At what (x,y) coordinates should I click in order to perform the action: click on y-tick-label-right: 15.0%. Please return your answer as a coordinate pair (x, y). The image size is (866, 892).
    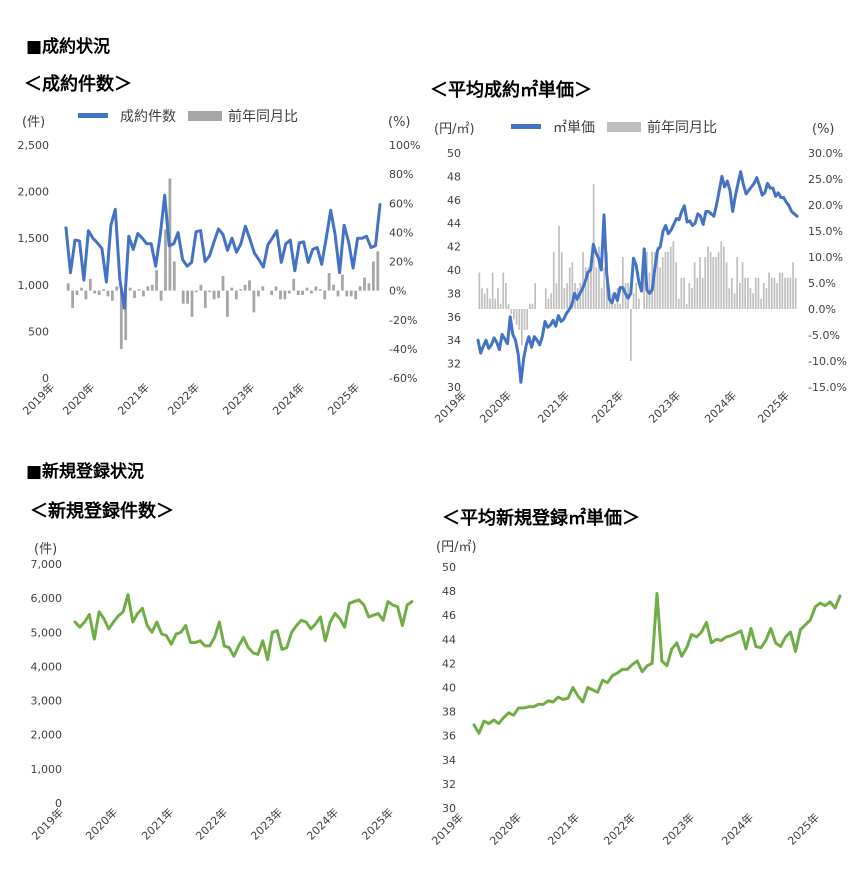
    Looking at the image, I should click on (825, 231).